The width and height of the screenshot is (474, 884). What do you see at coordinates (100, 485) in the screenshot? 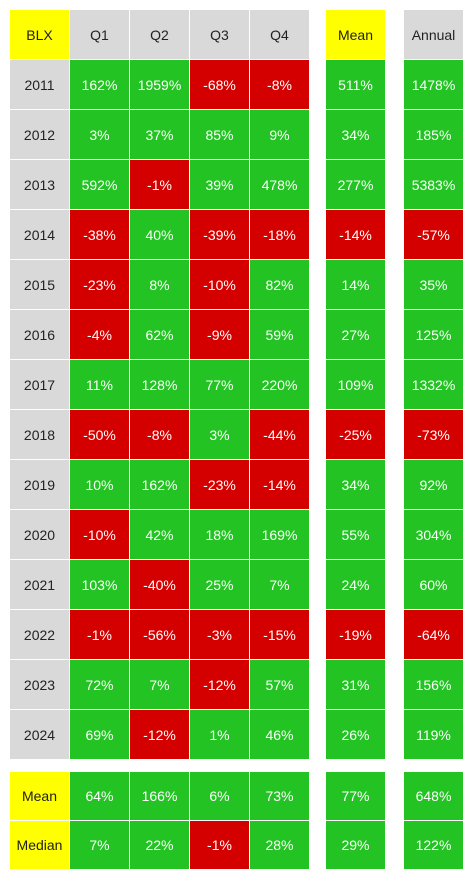
I see `return-cell: 10%` at bounding box center [100, 485].